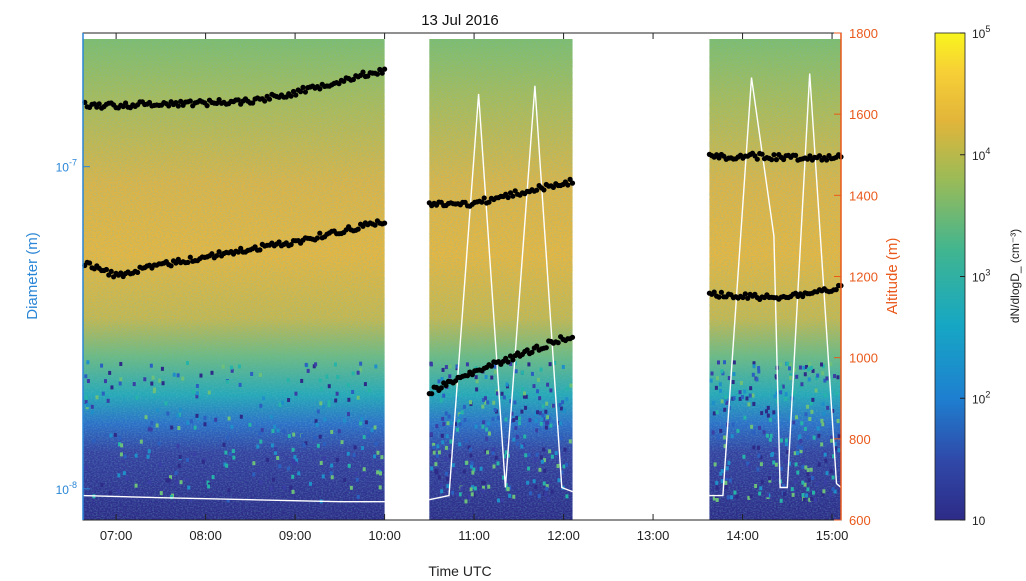 Image resolution: width=1026 pixels, height=581 pixels. Describe the element at coordinates (66, 166) in the screenshot. I see `y-tick-label: 10-7` at that location.